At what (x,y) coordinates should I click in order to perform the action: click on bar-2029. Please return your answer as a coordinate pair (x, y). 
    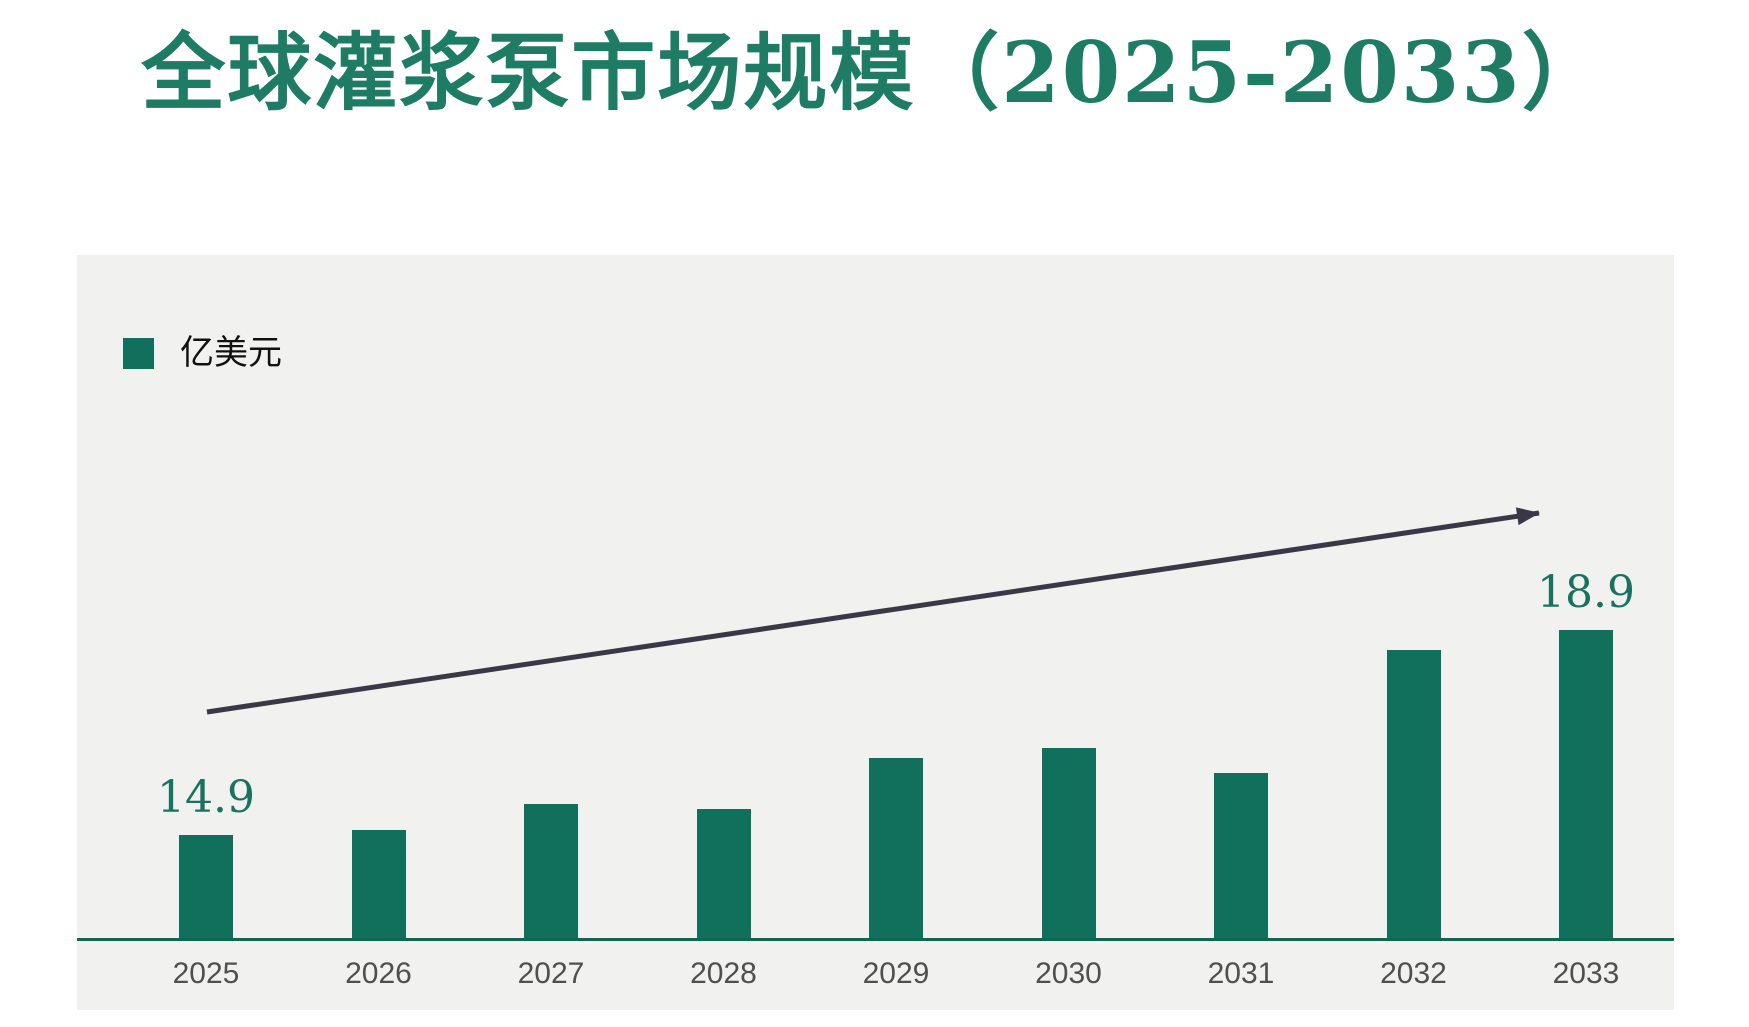
    Looking at the image, I should click on (896, 848).